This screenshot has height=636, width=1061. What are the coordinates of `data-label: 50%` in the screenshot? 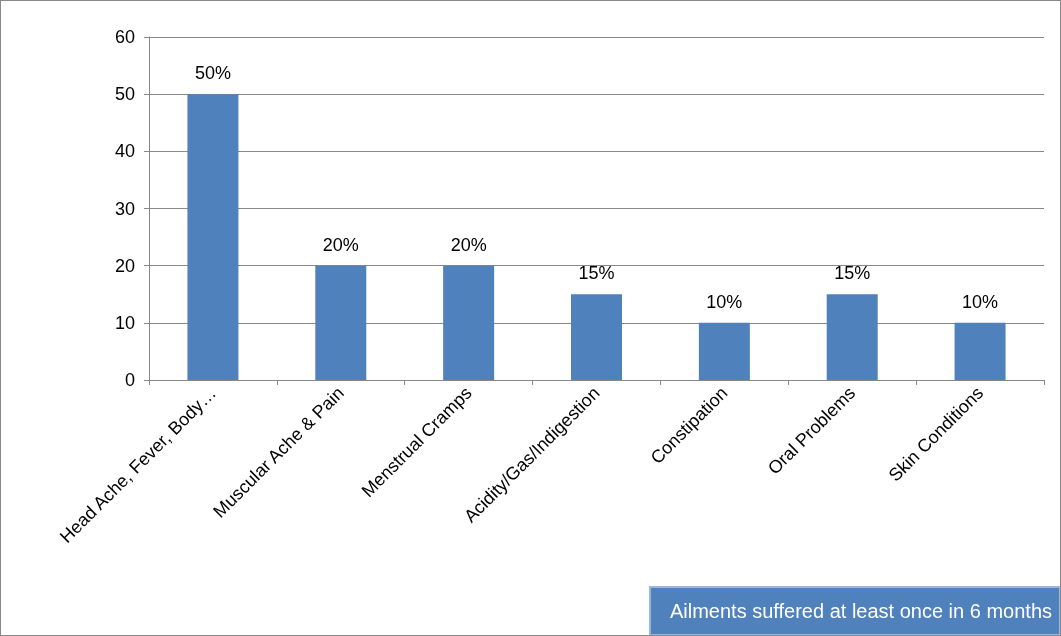 It's located at (212, 73).